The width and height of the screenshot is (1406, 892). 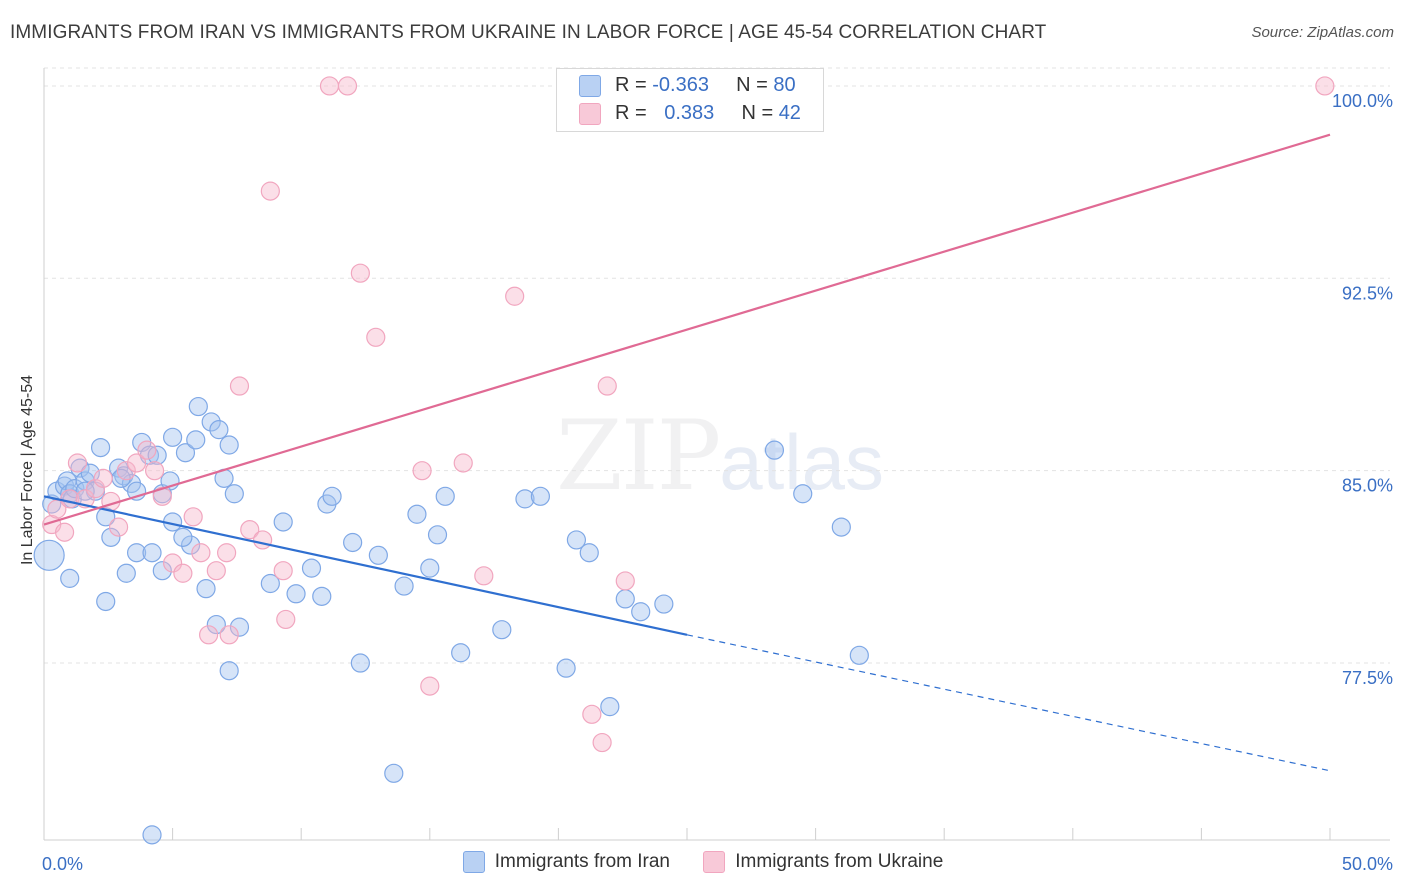 I want to click on correlation-legend: R = -0.363 N = 80 R = 0.383 N = 42, so click(x=690, y=100).